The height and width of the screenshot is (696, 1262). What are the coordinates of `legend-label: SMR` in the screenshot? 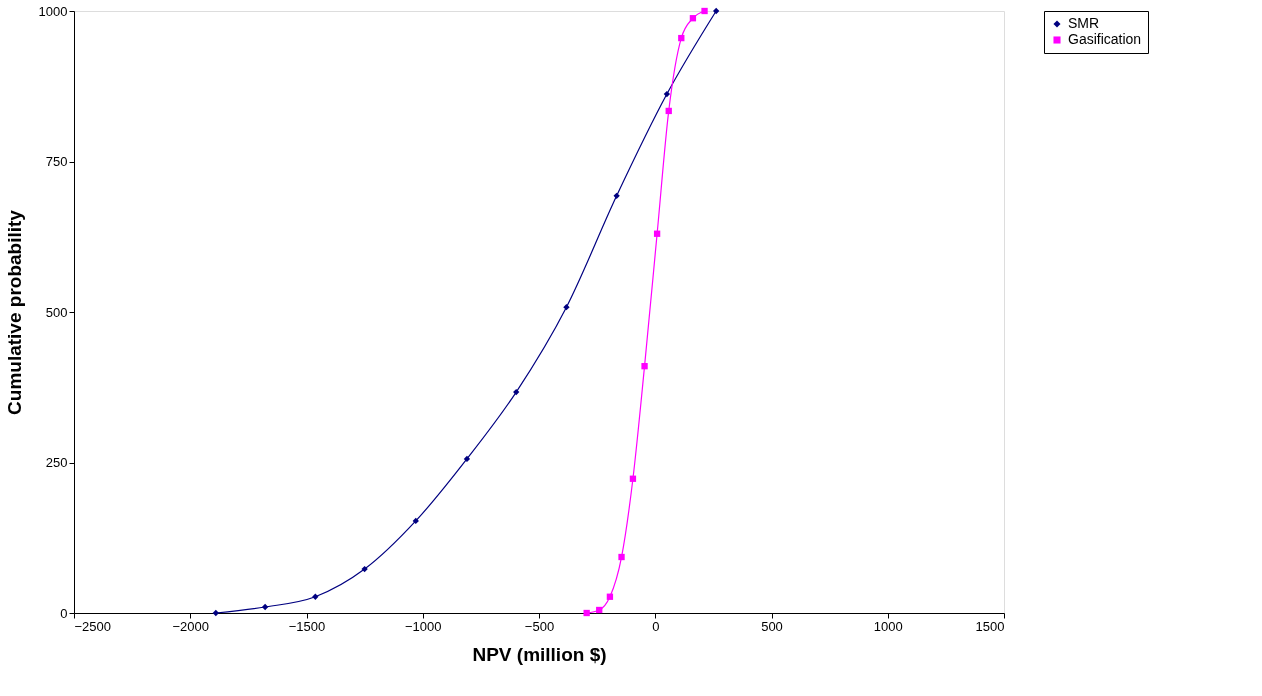 It's located at (1084, 23).